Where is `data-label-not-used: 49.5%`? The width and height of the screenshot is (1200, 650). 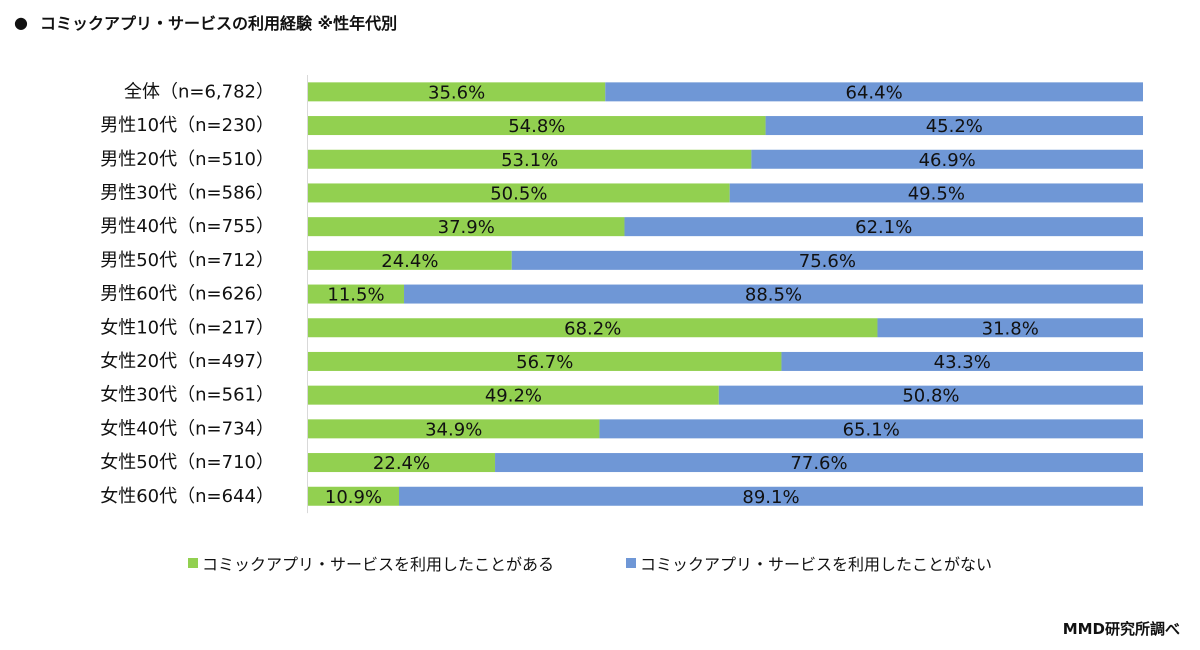 data-label-not-used: 49.5% is located at coordinates (936, 193).